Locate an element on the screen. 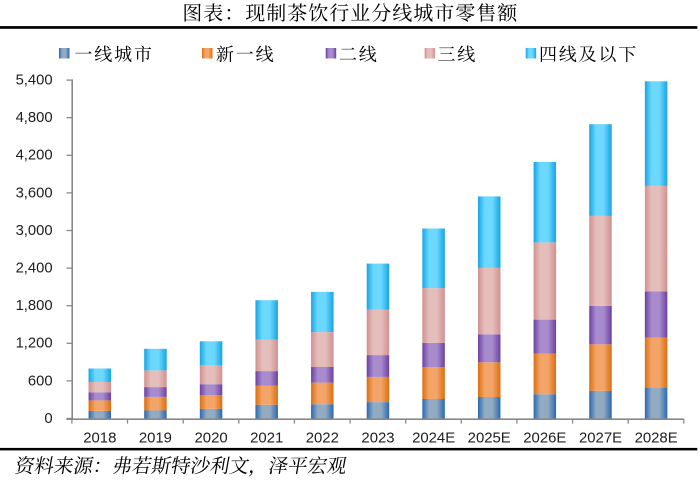  svg-text: 600 is located at coordinates (40, 381).